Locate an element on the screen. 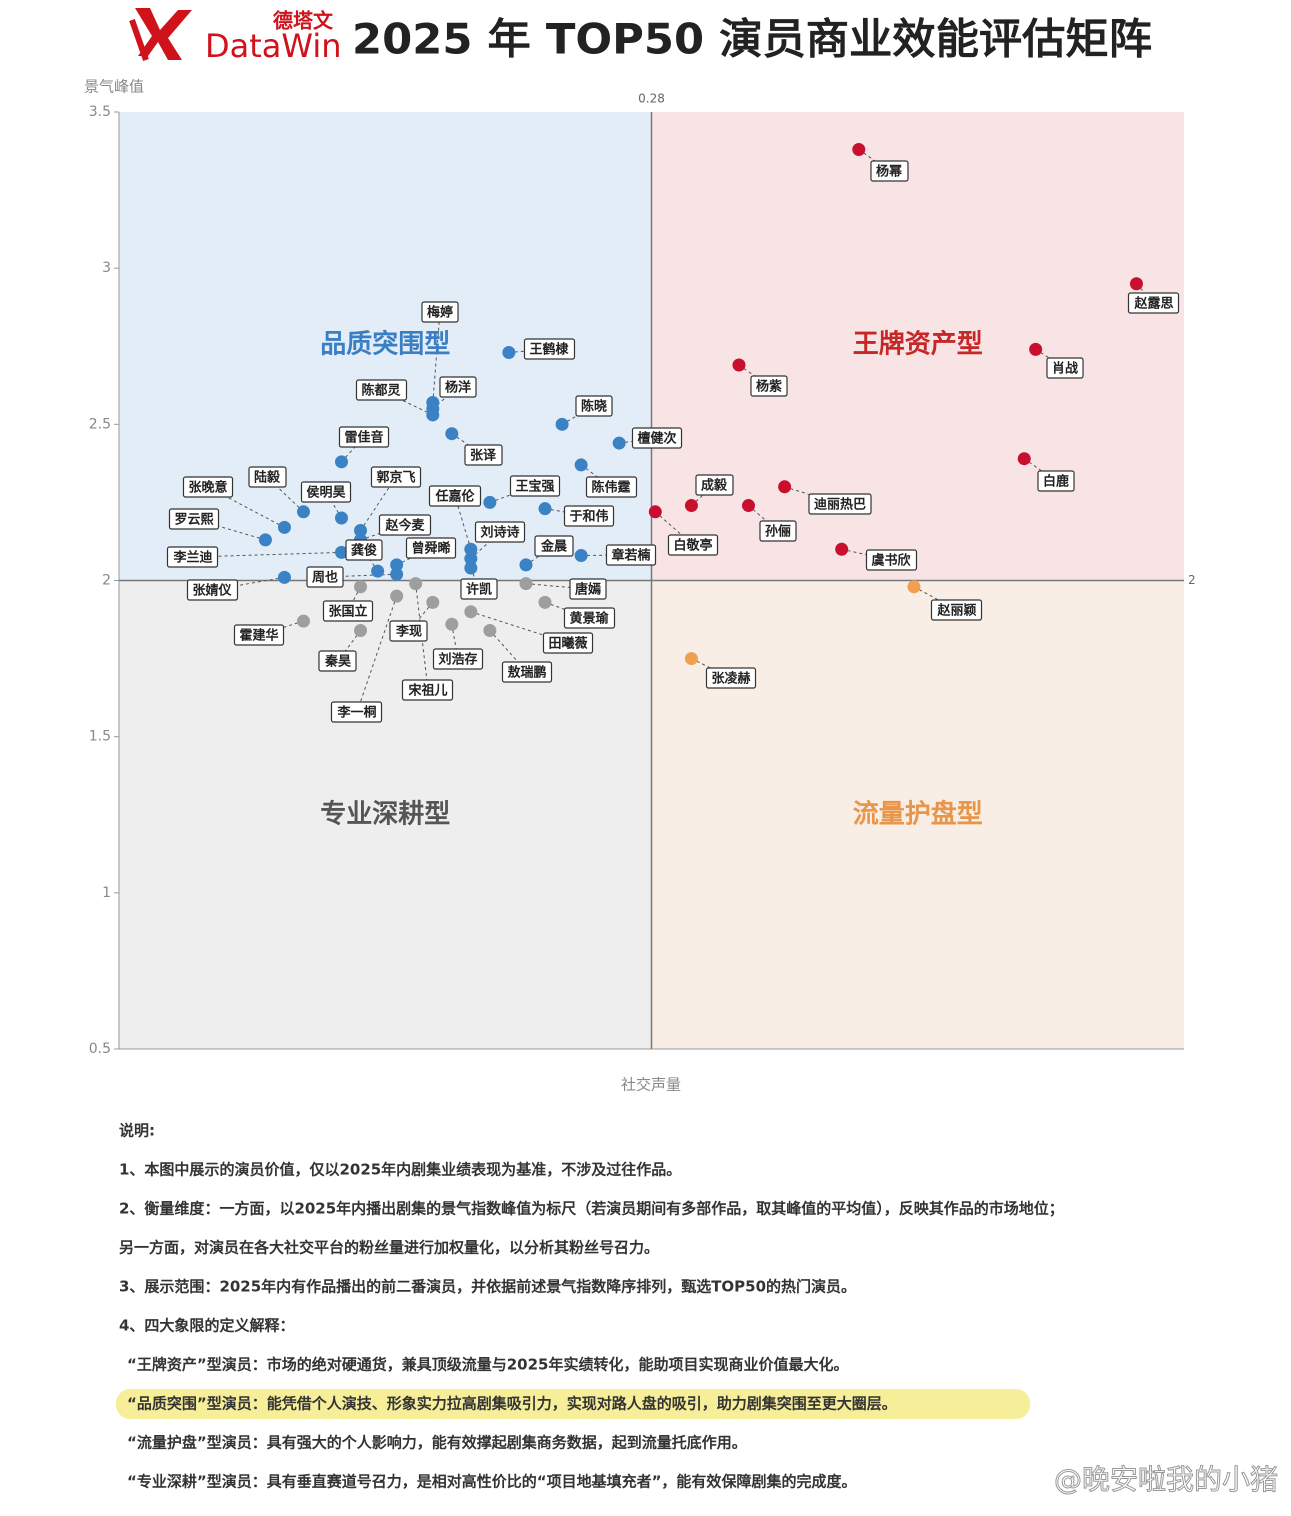 The image size is (1291, 1516). point-label: 李现 is located at coordinates (408, 632).